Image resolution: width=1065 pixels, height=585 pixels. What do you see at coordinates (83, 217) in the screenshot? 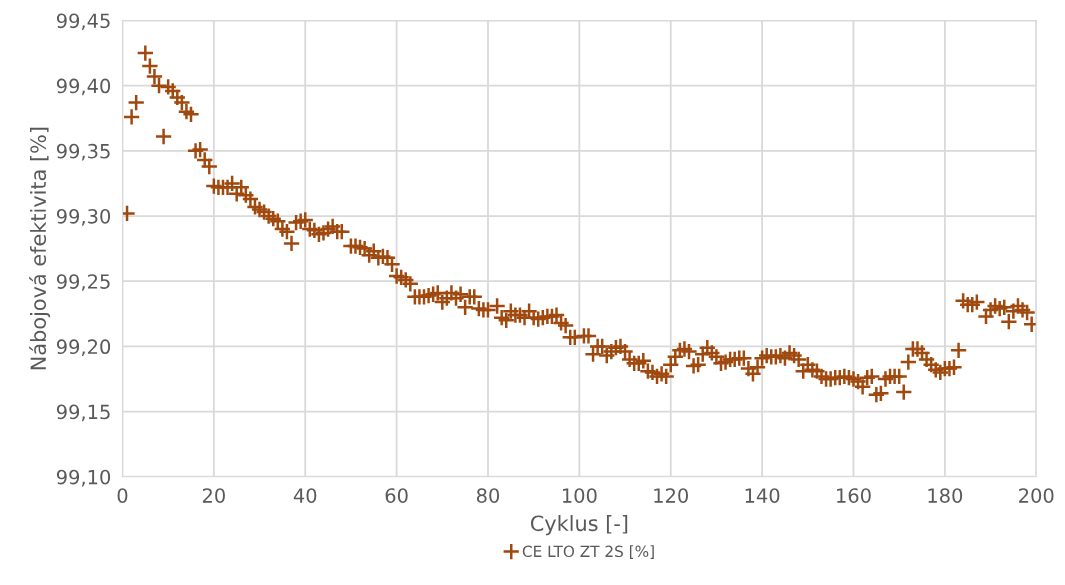
I see `y-tick-label: 99,30` at bounding box center [83, 217].